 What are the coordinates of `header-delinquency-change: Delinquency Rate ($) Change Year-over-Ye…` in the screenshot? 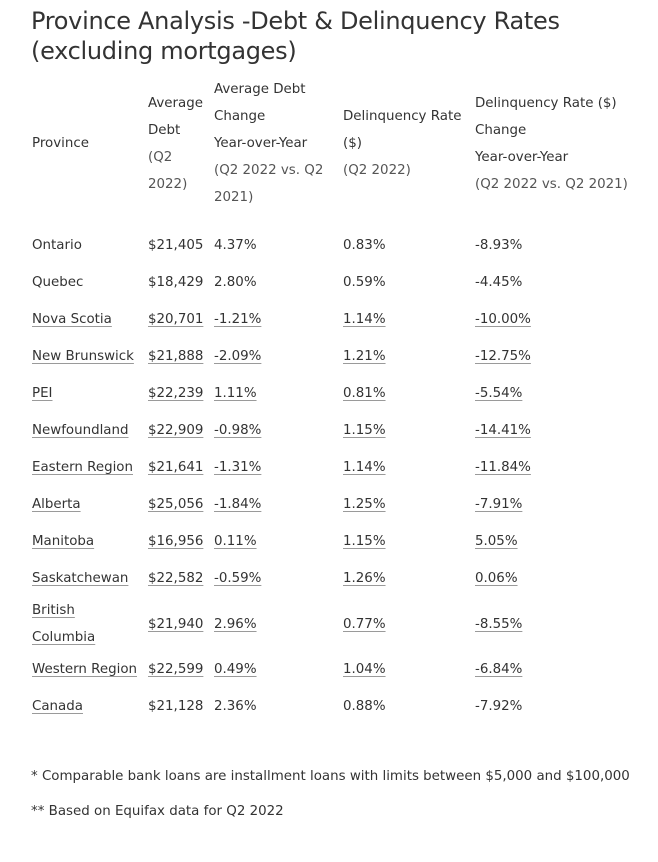 It's located at (554, 151).